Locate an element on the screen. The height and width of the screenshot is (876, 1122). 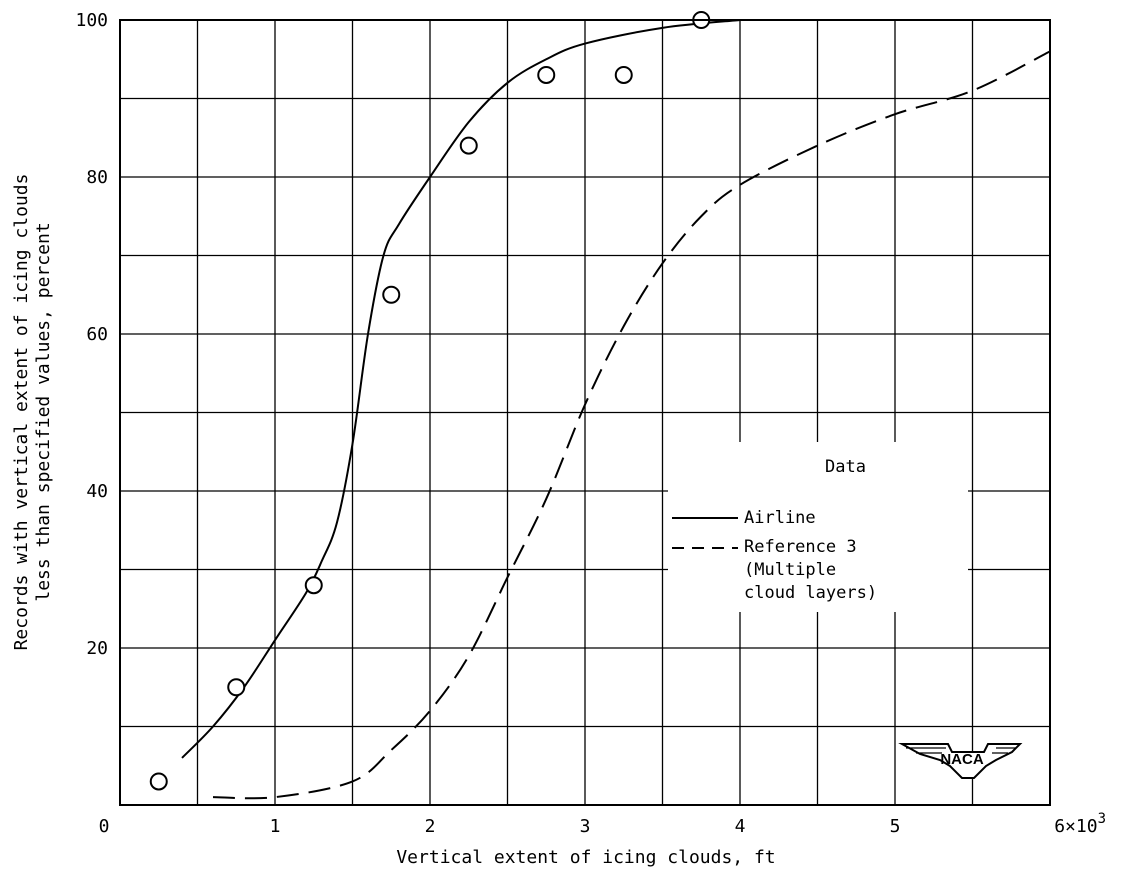
legend-label-reference-3-line3: cloud layers) is located at coordinates (810, 593).